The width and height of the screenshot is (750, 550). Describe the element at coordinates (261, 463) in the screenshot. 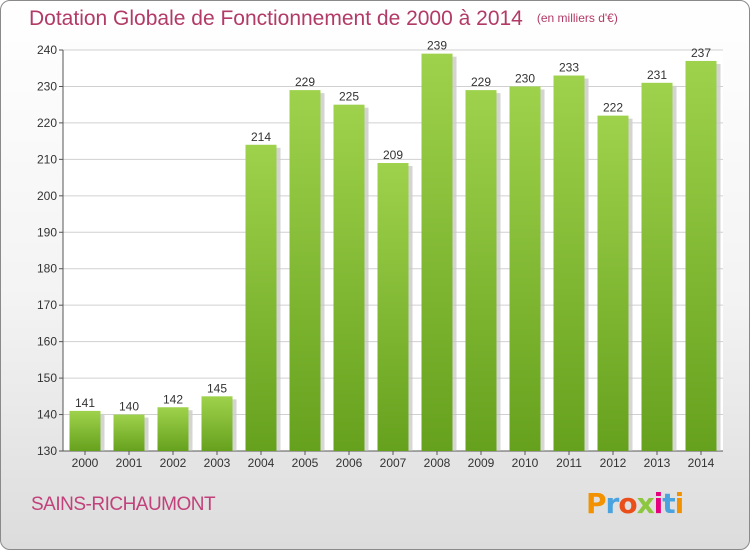

I see `x-tick-label: 2004` at that location.